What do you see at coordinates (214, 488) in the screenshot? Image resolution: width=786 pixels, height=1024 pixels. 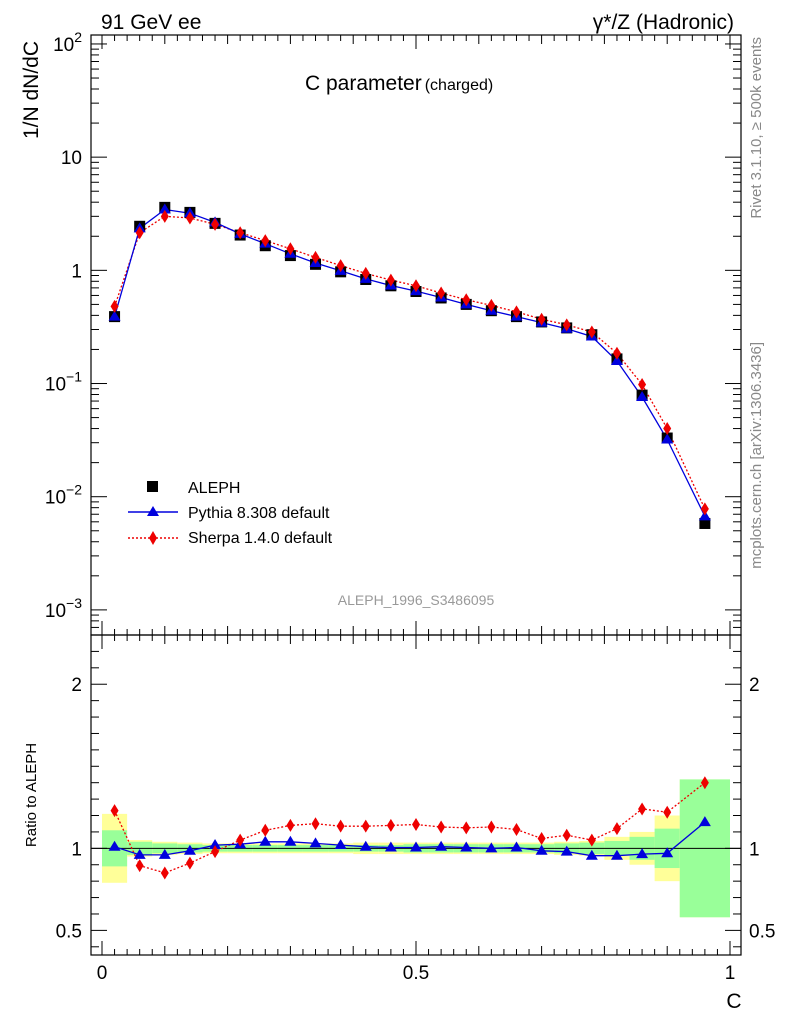 I see `legend-label-aleph: ALEPH` at bounding box center [214, 488].